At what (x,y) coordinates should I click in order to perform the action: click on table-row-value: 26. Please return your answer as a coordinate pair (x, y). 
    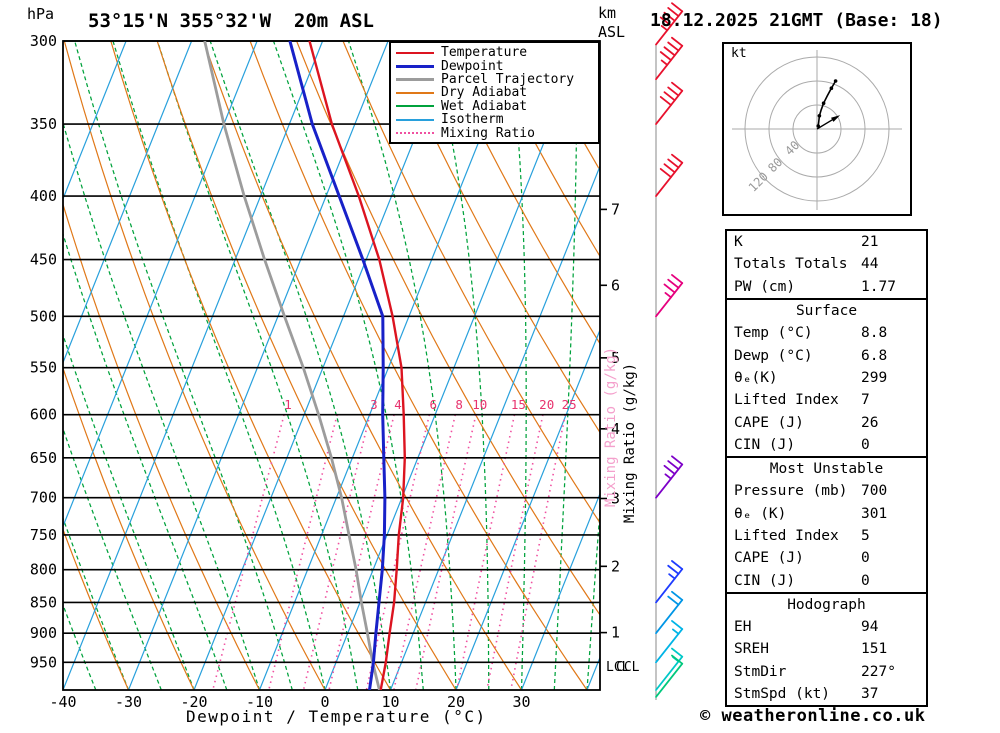
    Looking at the image, I should click on (870, 422).